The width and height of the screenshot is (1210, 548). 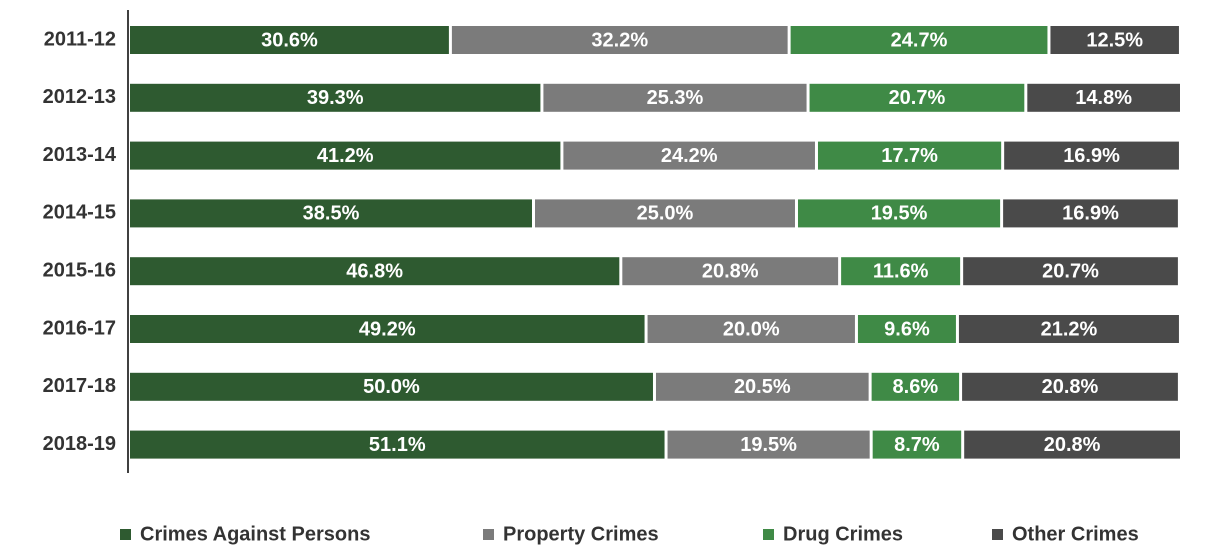 What do you see at coordinates (79, 444) in the screenshot?
I see `y-tick-label: 2018-19` at bounding box center [79, 444].